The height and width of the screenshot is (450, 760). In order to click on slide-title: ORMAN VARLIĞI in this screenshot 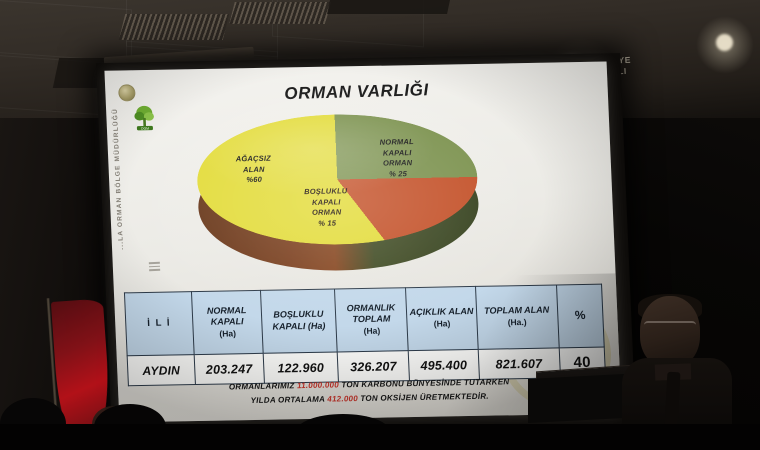, I will do `click(356, 92)`.